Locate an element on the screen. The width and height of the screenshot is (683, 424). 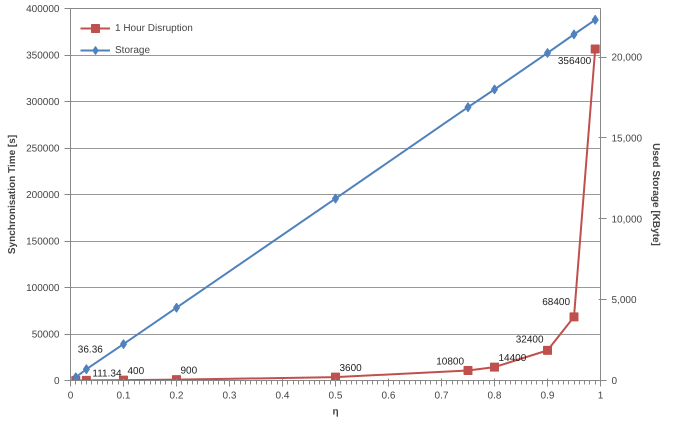
x-tick-label: 0.1 is located at coordinates (123, 396).